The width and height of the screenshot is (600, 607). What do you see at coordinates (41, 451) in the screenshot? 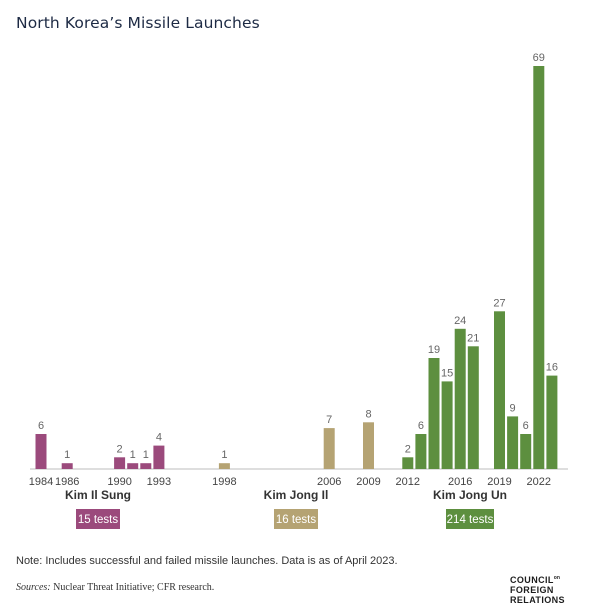
I see `bar-1984` at bounding box center [41, 451].